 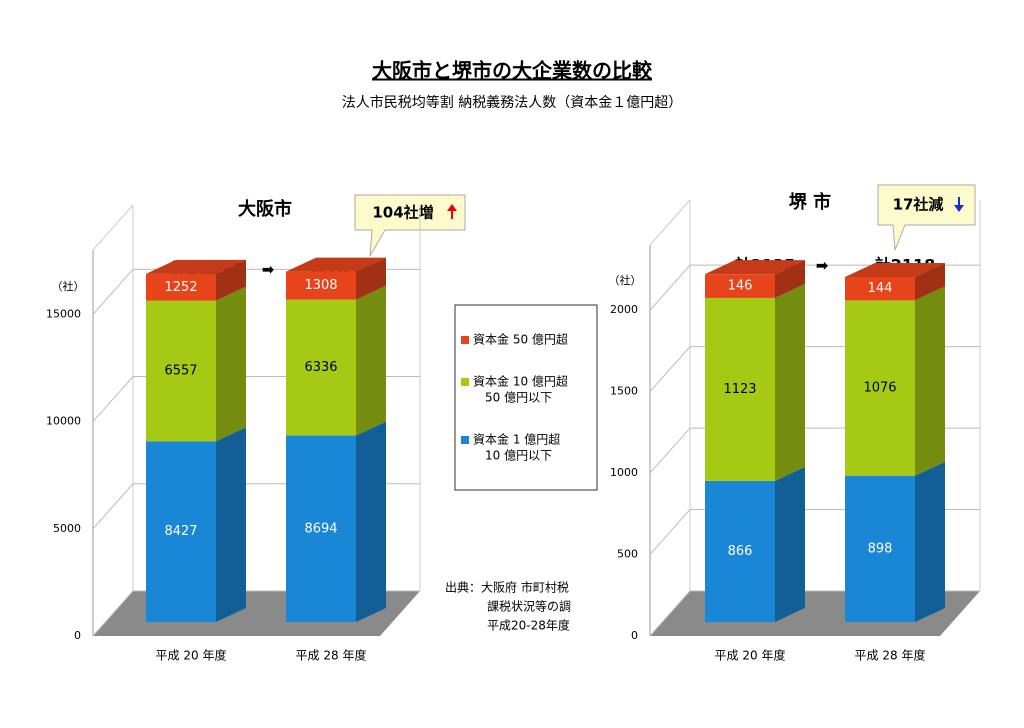 What do you see at coordinates (520, 381) in the screenshot?
I see `legend-label: 資本金 10 億円超` at bounding box center [520, 381].